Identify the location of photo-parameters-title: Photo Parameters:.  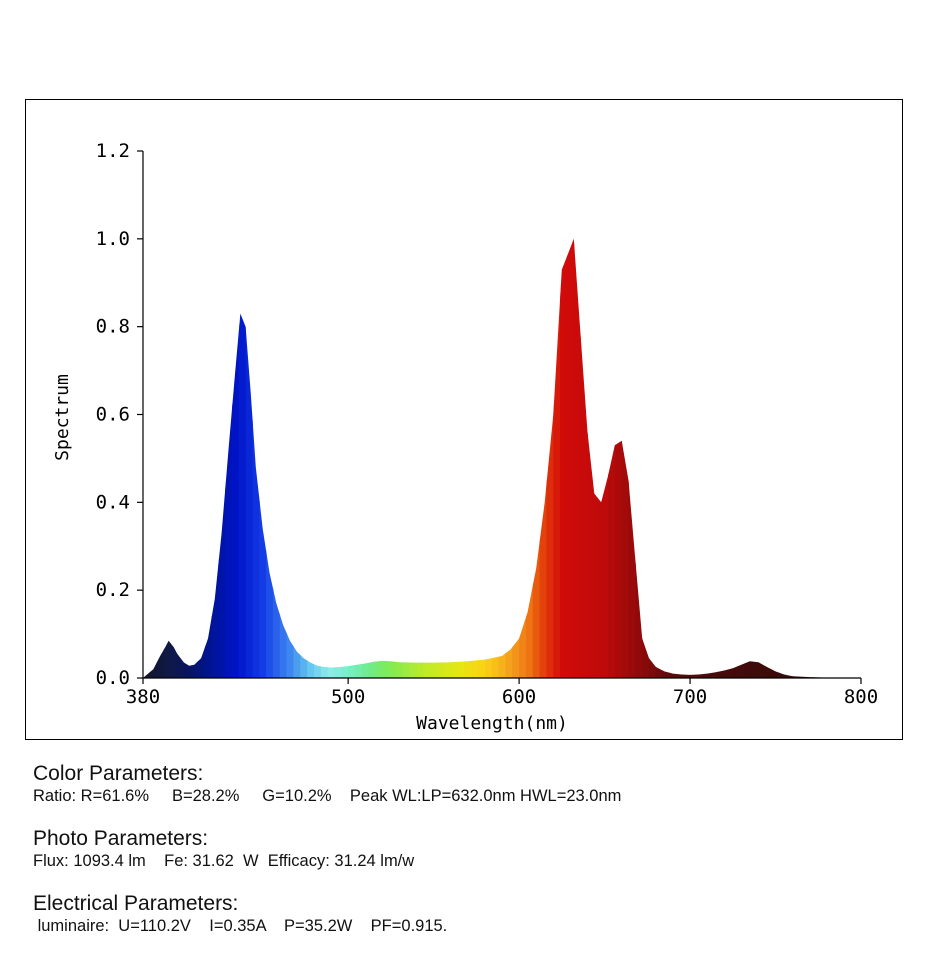
(121, 838).